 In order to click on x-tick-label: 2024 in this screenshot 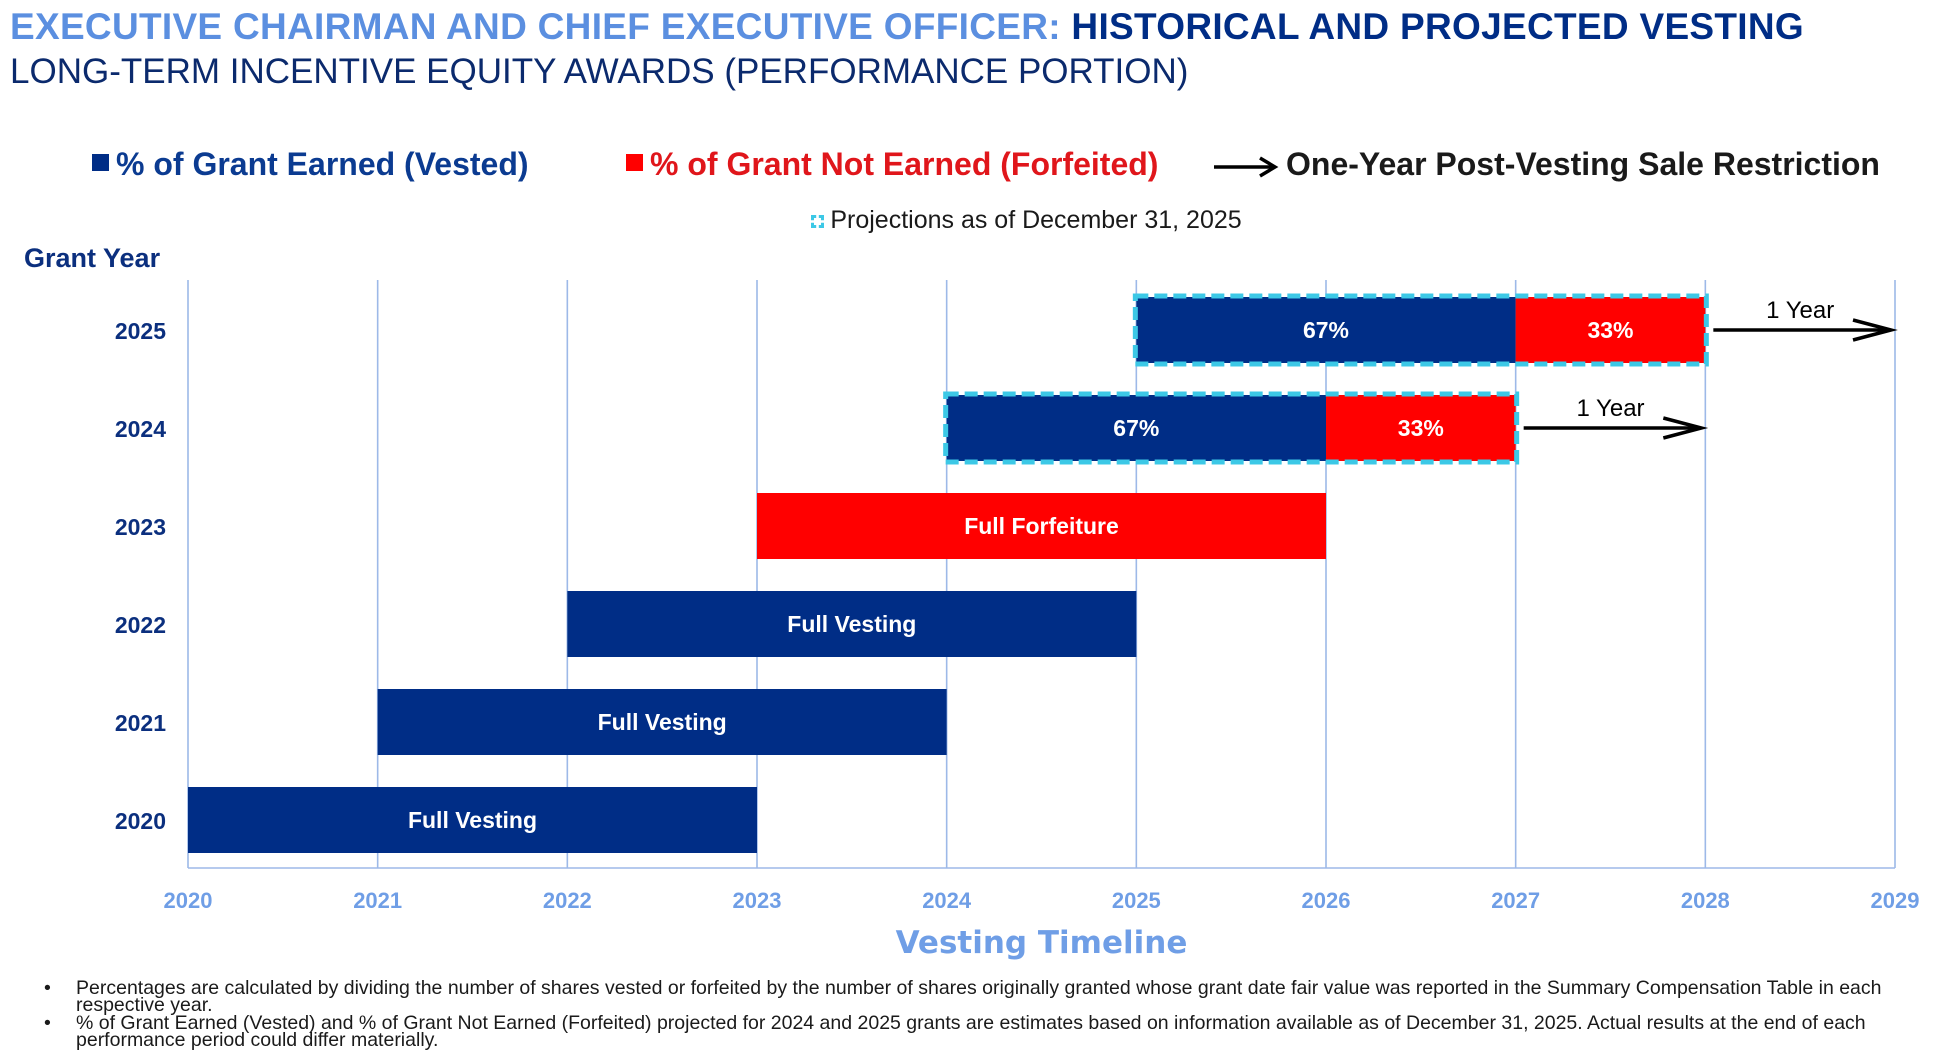, I will do `click(947, 900)`.